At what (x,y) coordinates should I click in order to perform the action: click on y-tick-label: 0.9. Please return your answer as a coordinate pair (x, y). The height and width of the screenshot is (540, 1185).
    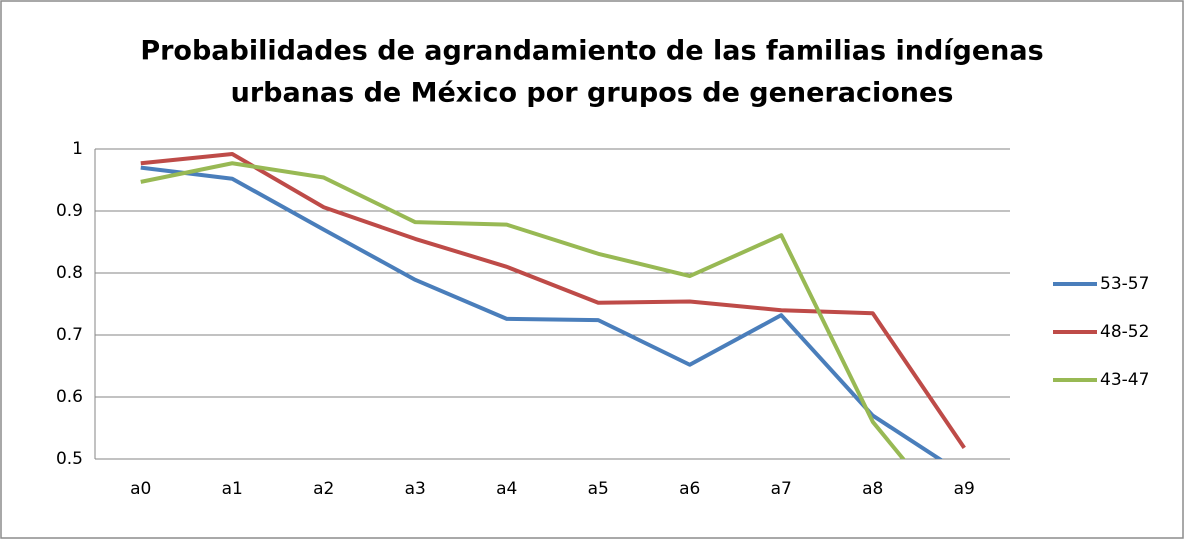
    Looking at the image, I should click on (69, 211).